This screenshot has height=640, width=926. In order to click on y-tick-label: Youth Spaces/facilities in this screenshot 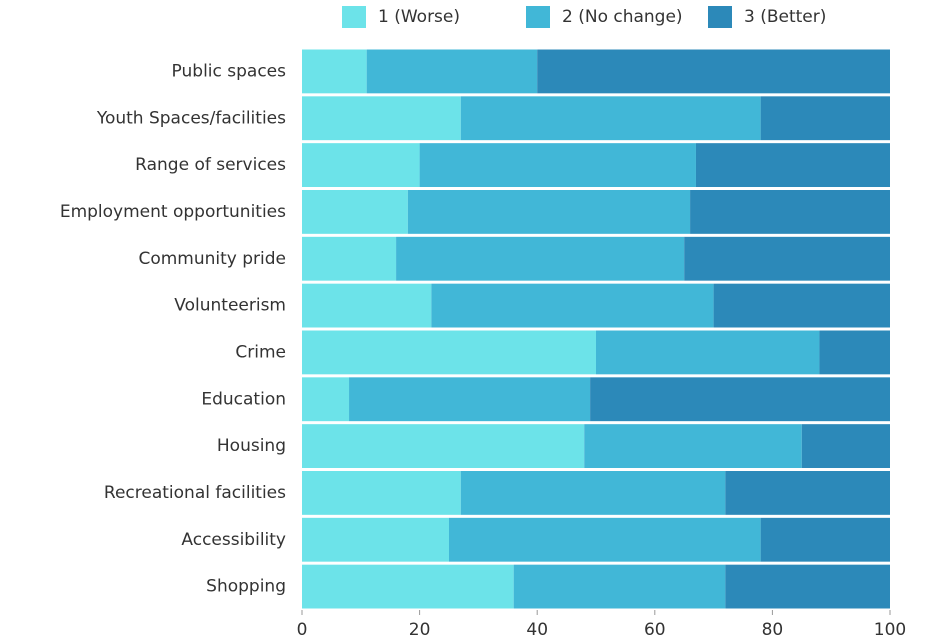, I will do `click(191, 118)`.